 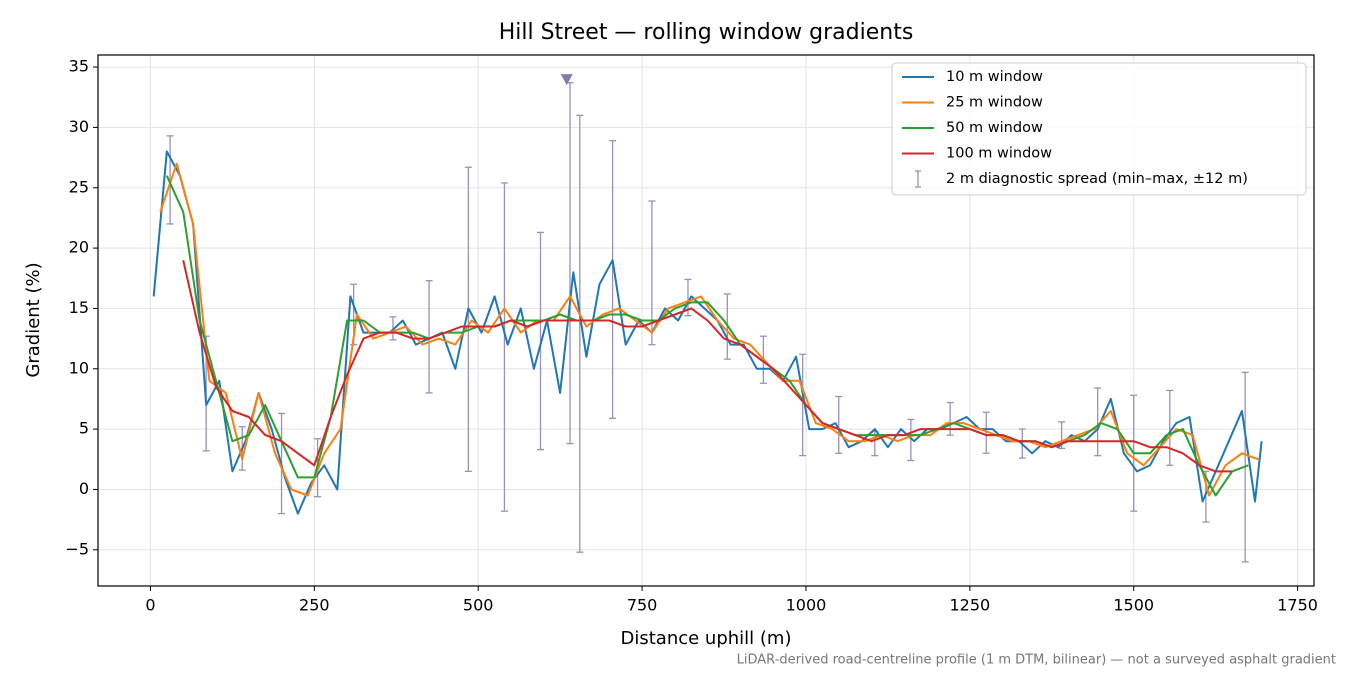 I want to click on x-tick-label: 250, so click(x=314, y=605).